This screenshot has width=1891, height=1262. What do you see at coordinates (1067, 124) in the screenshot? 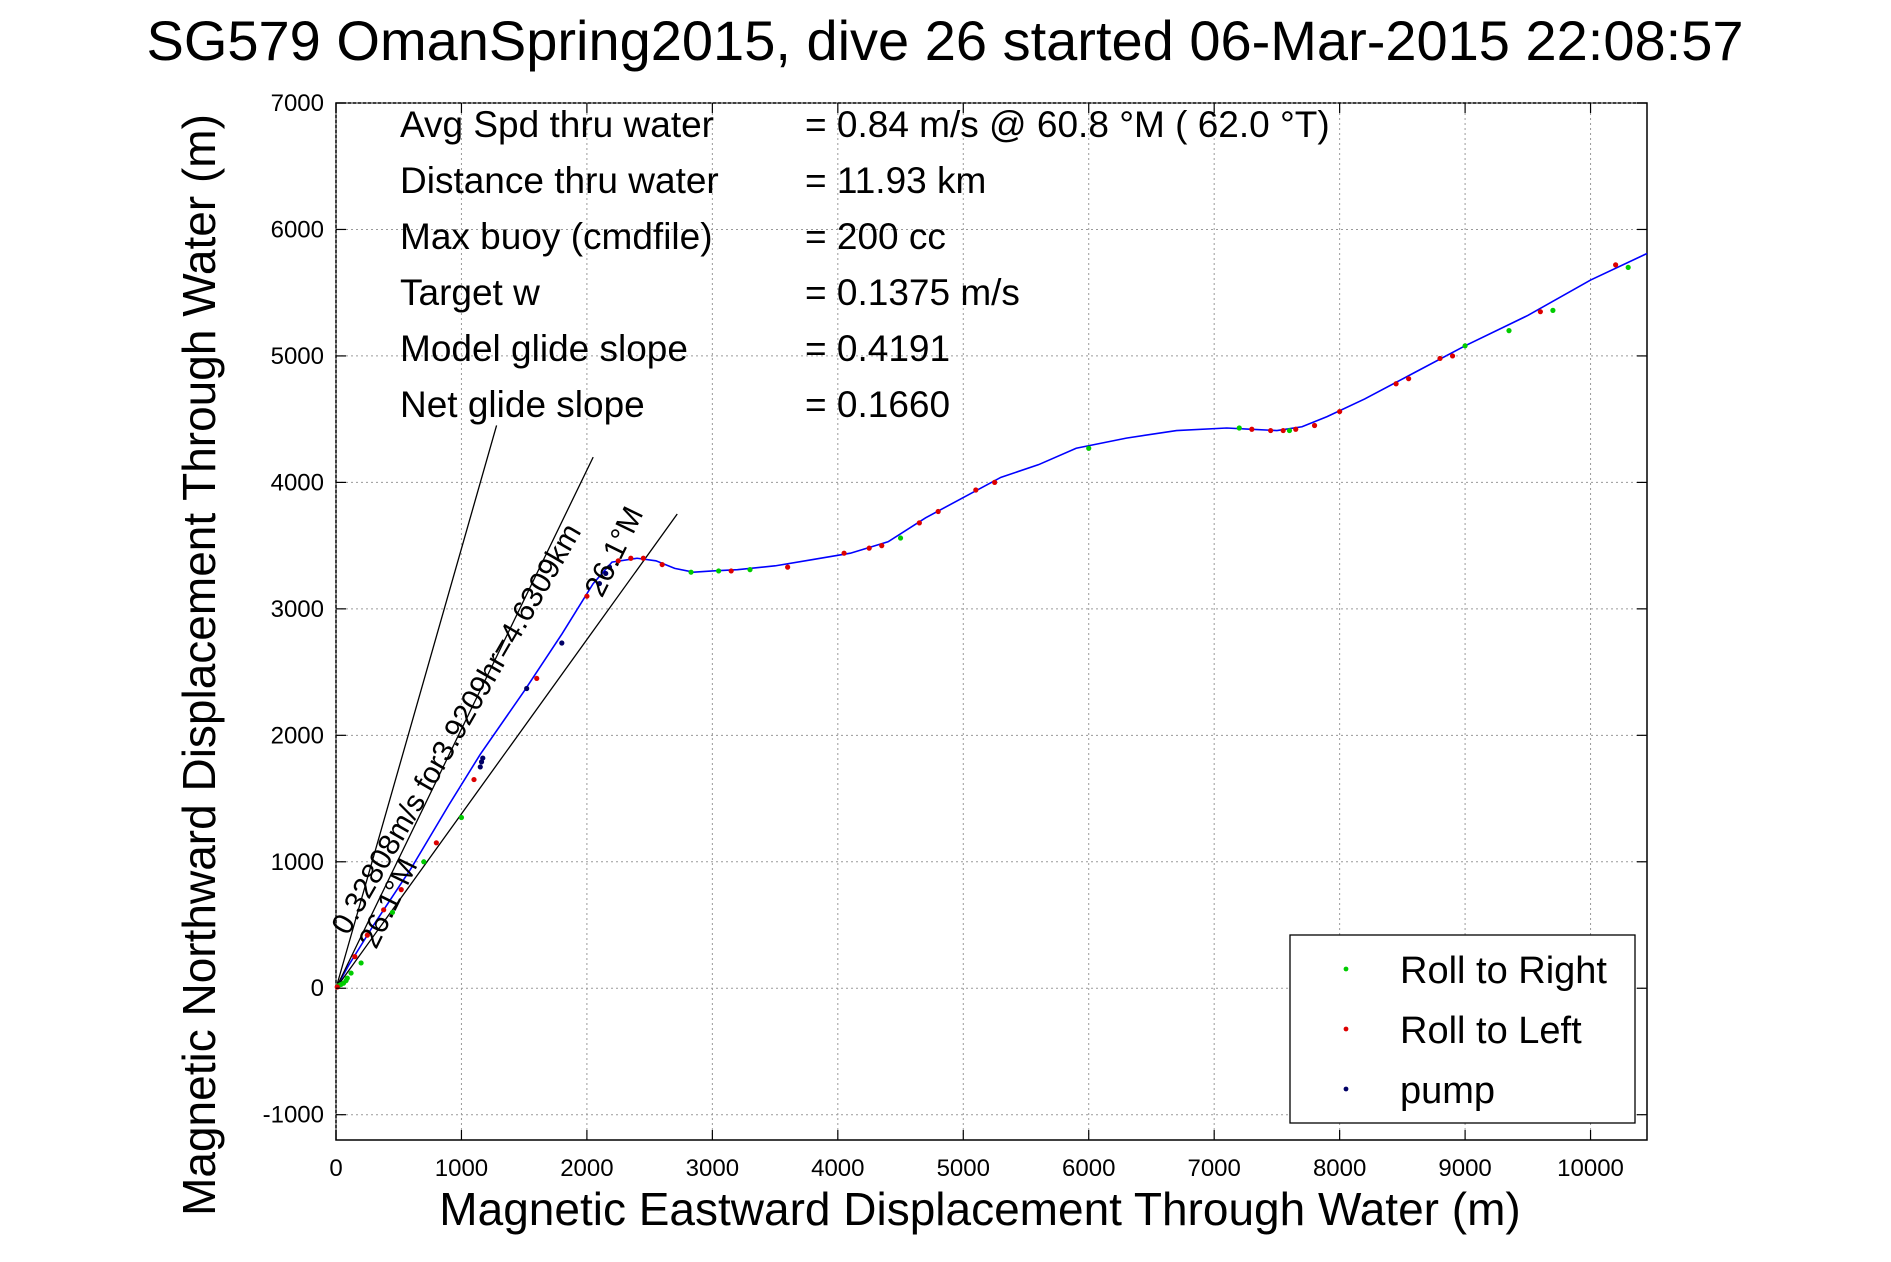
I see `stat-value: = 0.84 m/s @ 60.8 °M ( 62.0 °T)` at bounding box center [1067, 124].